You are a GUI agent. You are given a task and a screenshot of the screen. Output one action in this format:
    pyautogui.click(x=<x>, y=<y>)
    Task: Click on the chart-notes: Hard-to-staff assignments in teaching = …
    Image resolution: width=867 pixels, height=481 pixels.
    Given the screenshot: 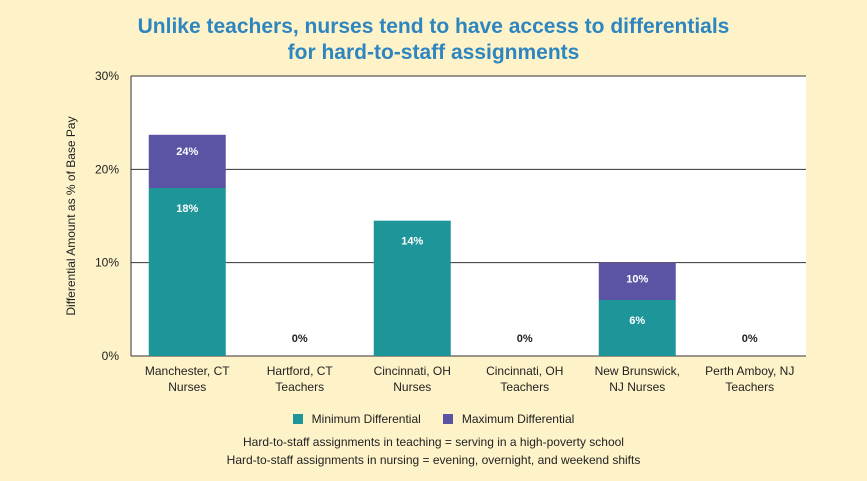 What is the action you would take?
    pyautogui.click(x=433, y=451)
    